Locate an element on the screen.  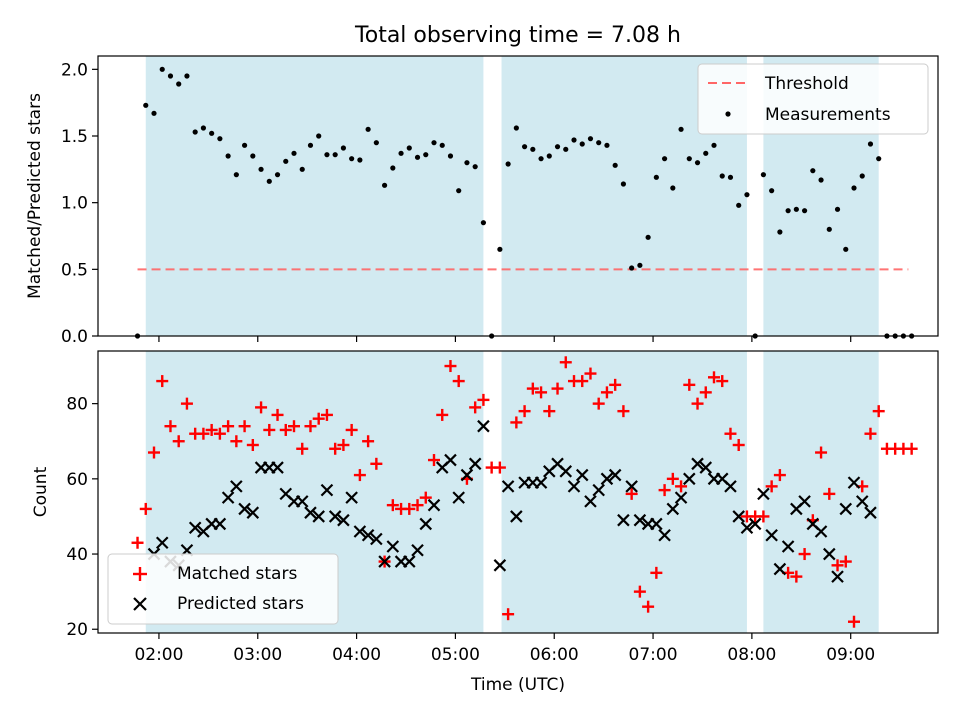
bottom-y-axis-label: Count is located at coordinates (41, 491).